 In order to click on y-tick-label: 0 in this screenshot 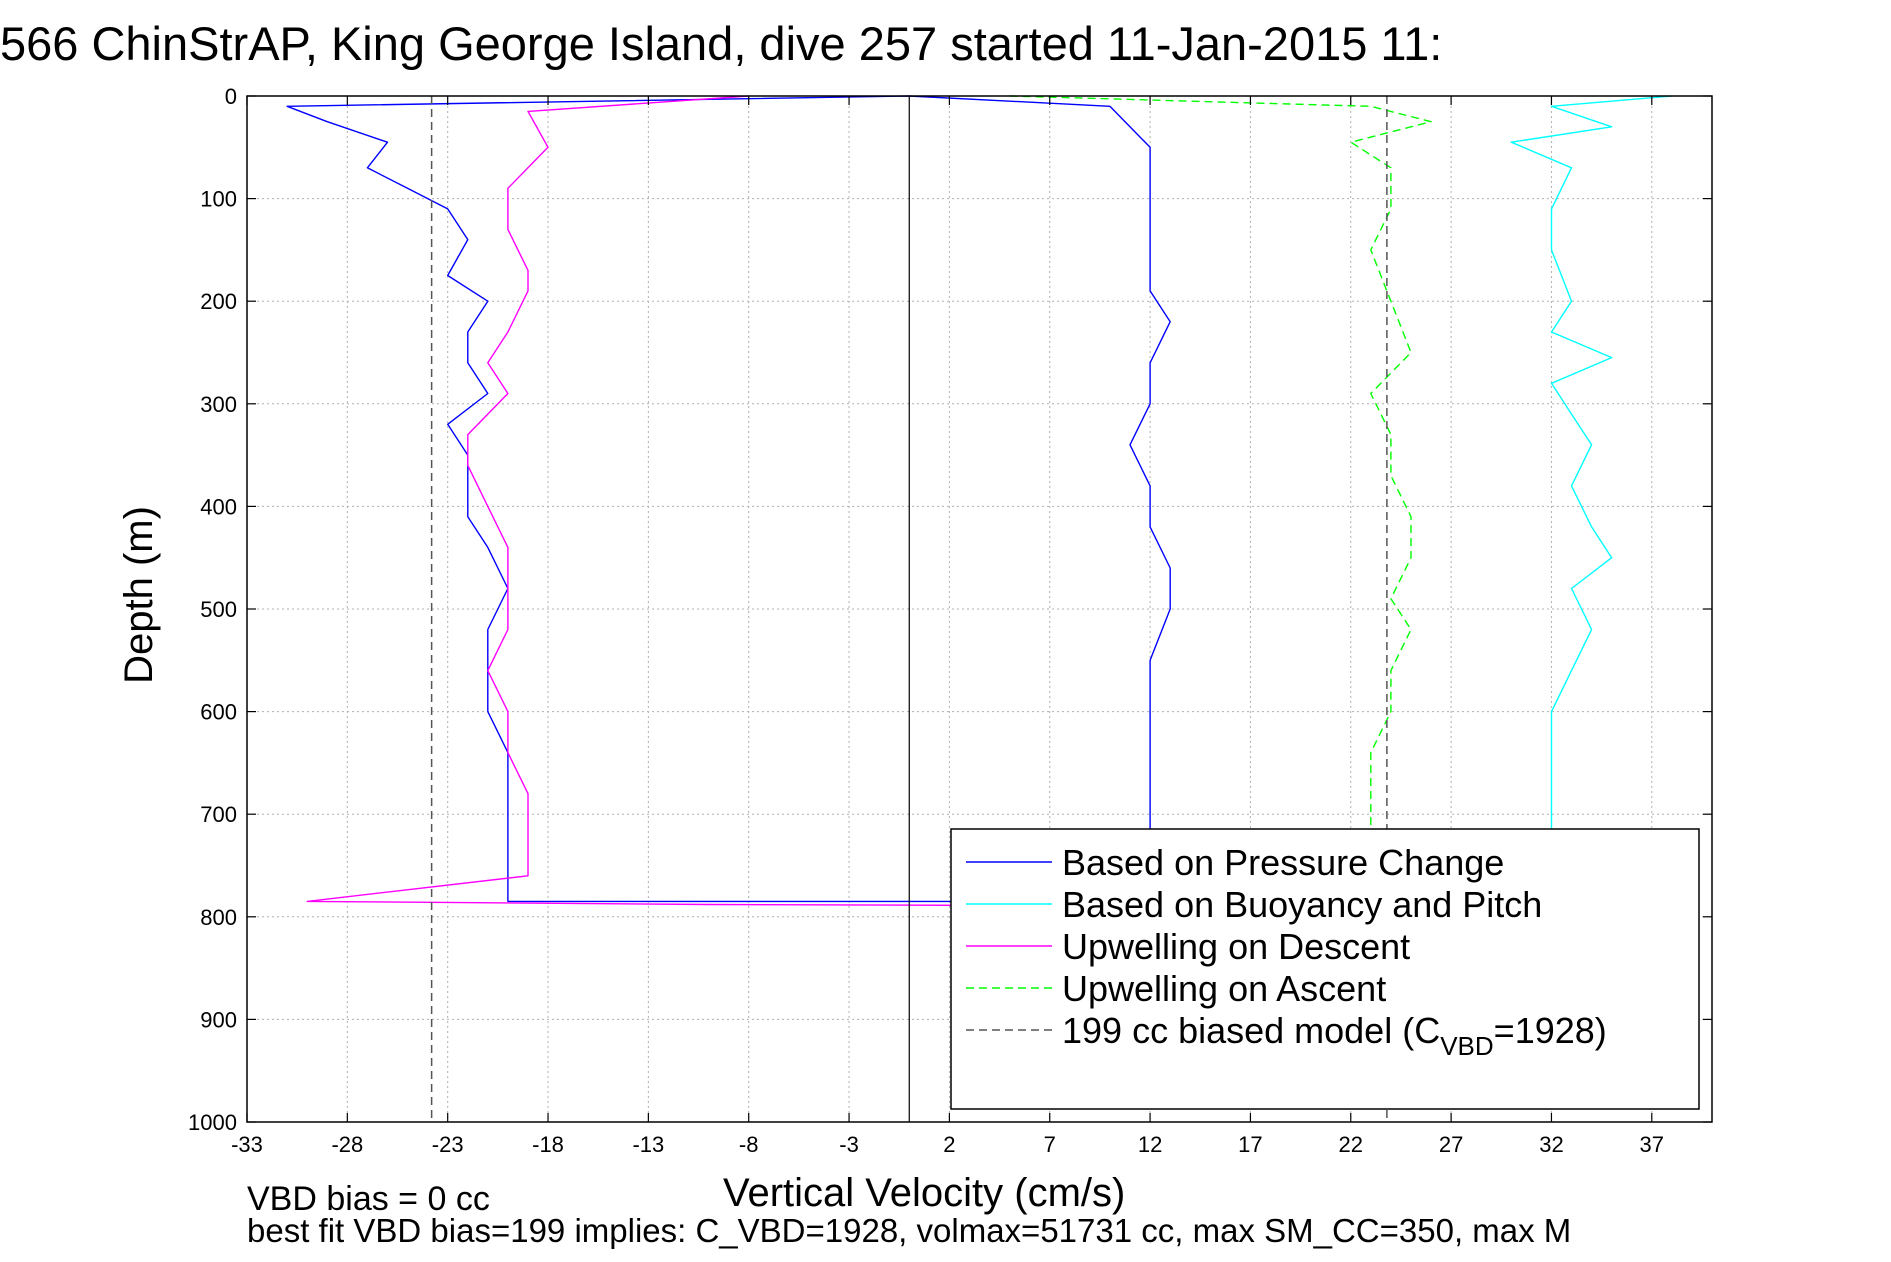, I will do `click(231, 96)`.